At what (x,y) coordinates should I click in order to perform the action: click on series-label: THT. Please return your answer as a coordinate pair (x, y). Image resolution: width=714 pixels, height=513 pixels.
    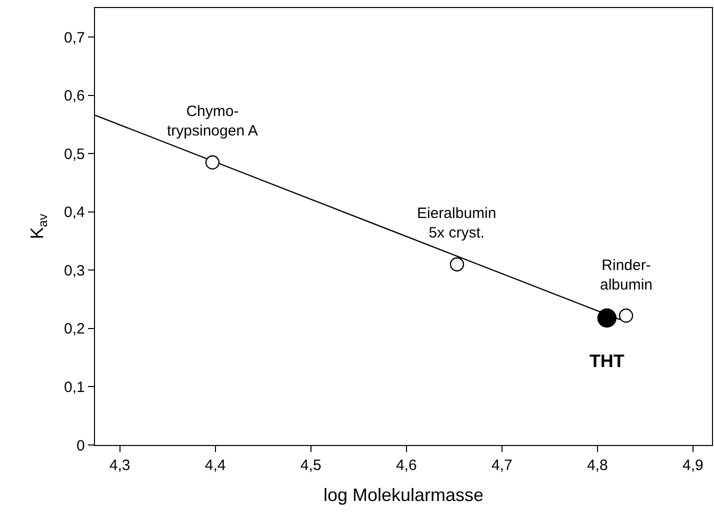
    Looking at the image, I should click on (606, 361).